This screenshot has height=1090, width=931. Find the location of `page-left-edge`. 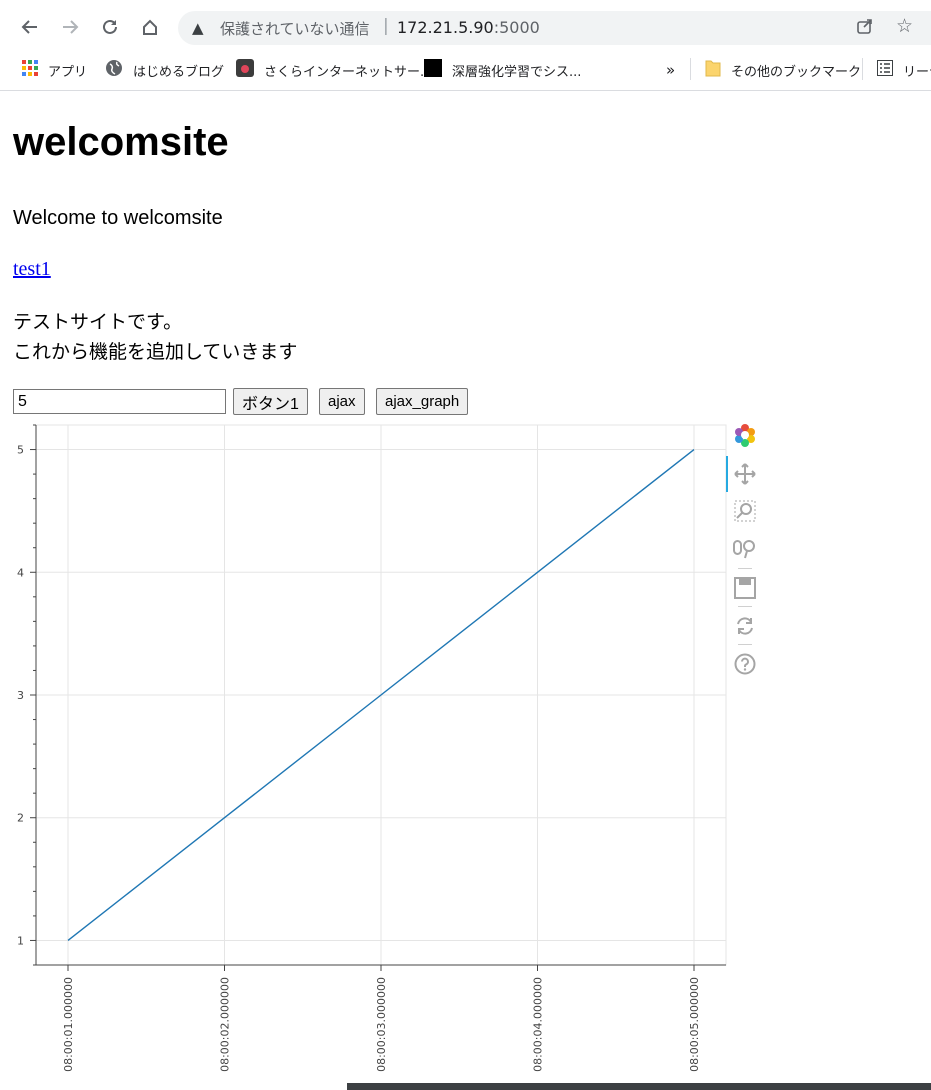

page-left-edge is located at coordinates (2, 590).